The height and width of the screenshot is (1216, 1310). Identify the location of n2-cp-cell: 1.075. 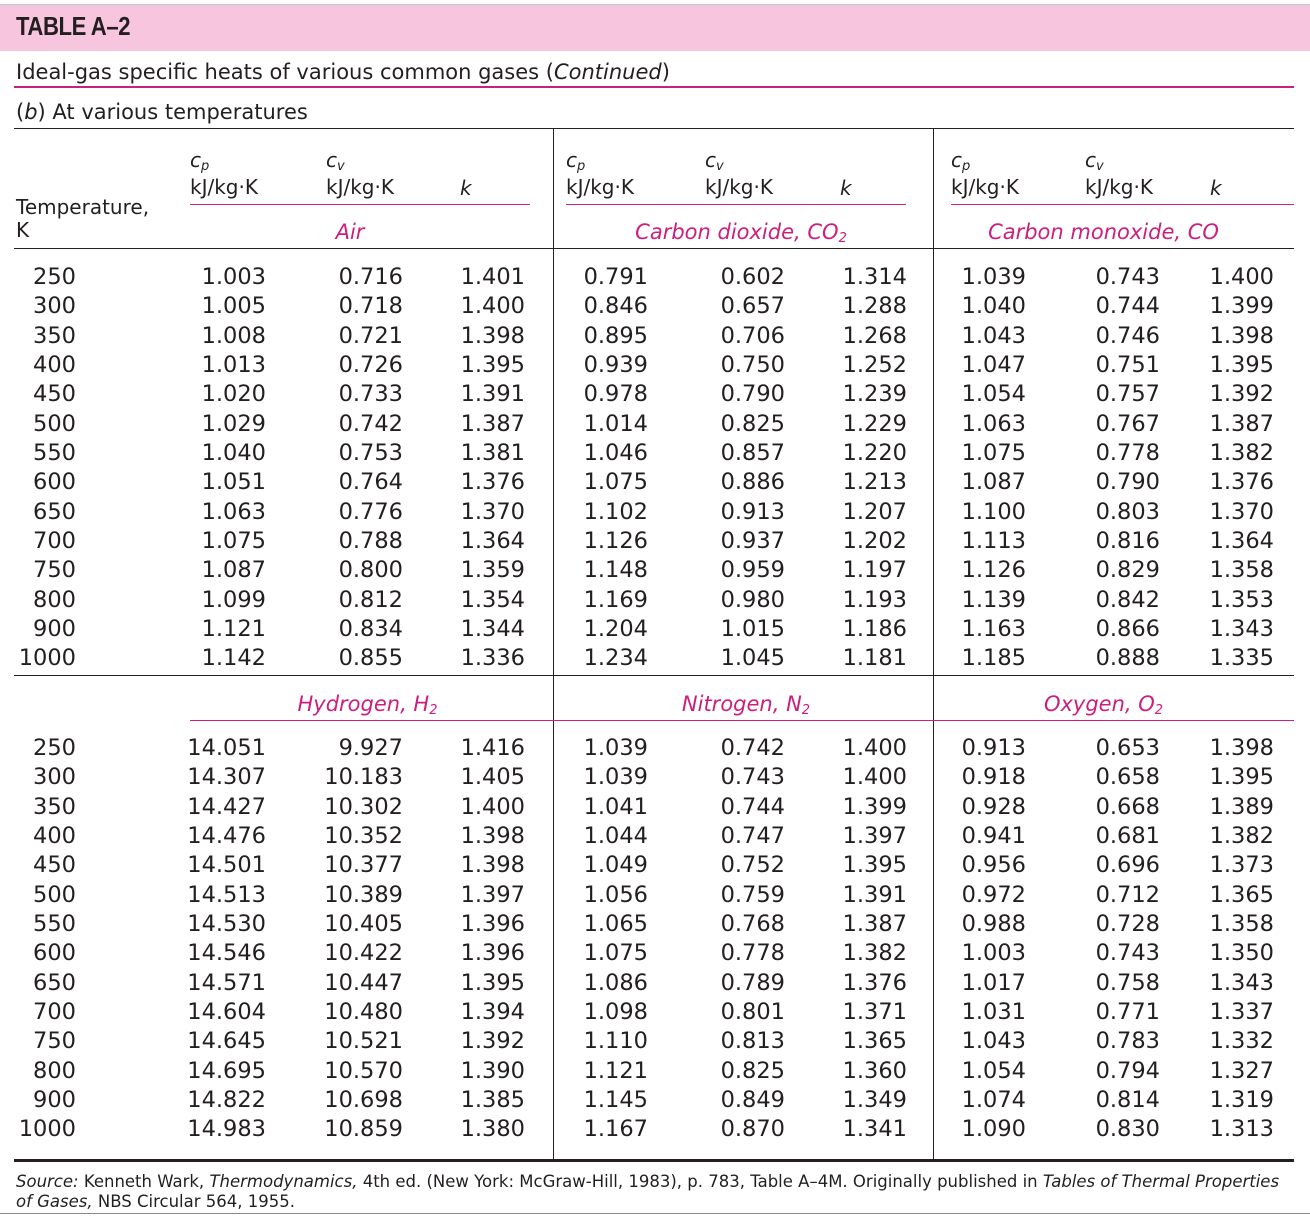
(615, 953).